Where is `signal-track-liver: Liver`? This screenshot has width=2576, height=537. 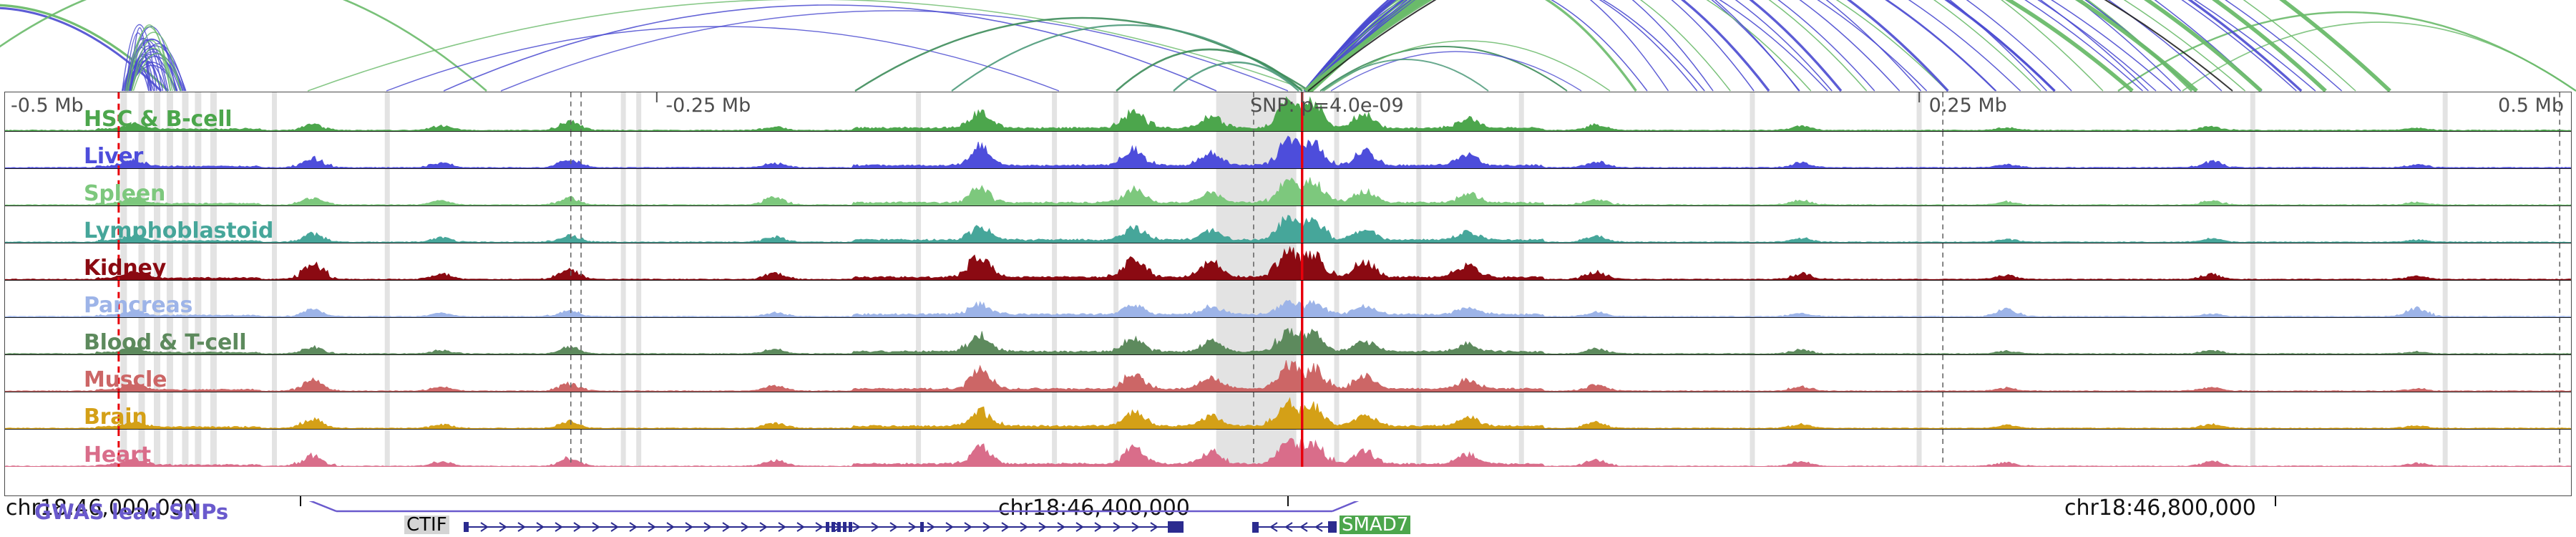 signal-track-liver: Liver is located at coordinates (1288, 150).